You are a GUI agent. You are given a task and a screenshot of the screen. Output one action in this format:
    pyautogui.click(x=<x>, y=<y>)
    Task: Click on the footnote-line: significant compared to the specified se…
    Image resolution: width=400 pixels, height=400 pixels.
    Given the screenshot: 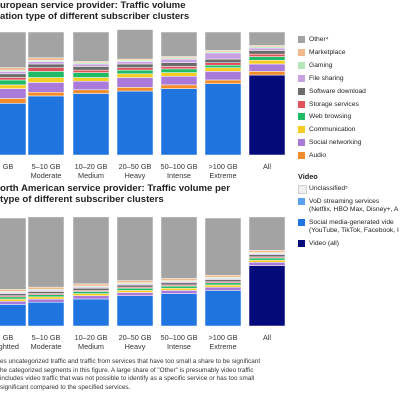 What is the action you would take?
    pyautogui.click(x=65, y=387)
    